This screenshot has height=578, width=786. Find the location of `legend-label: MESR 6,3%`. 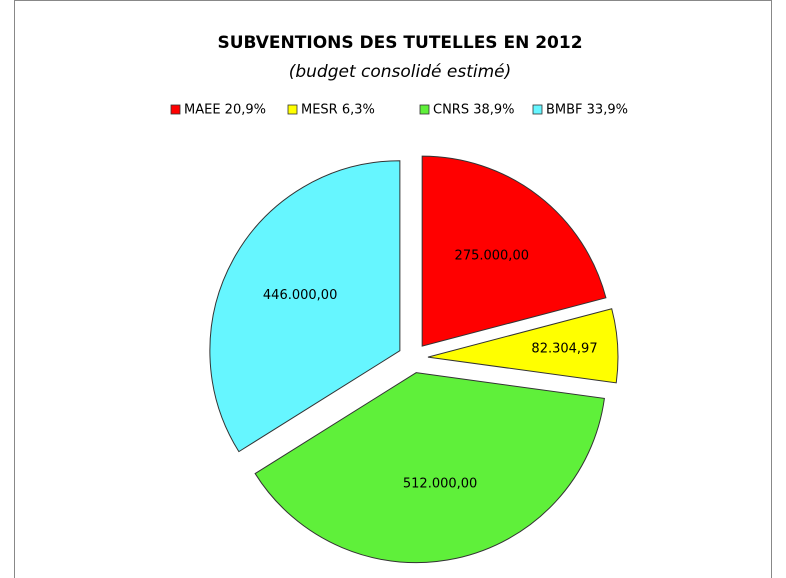

legend-label: MESR 6,3% is located at coordinates (338, 110).